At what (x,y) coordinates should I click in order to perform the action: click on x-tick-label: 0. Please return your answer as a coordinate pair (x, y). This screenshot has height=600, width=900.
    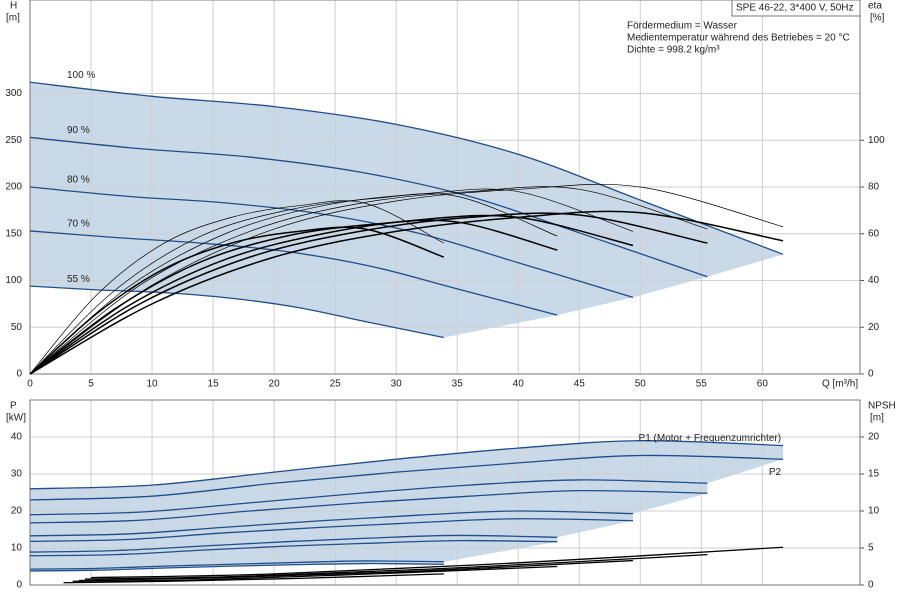
    Looking at the image, I should click on (30, 384).